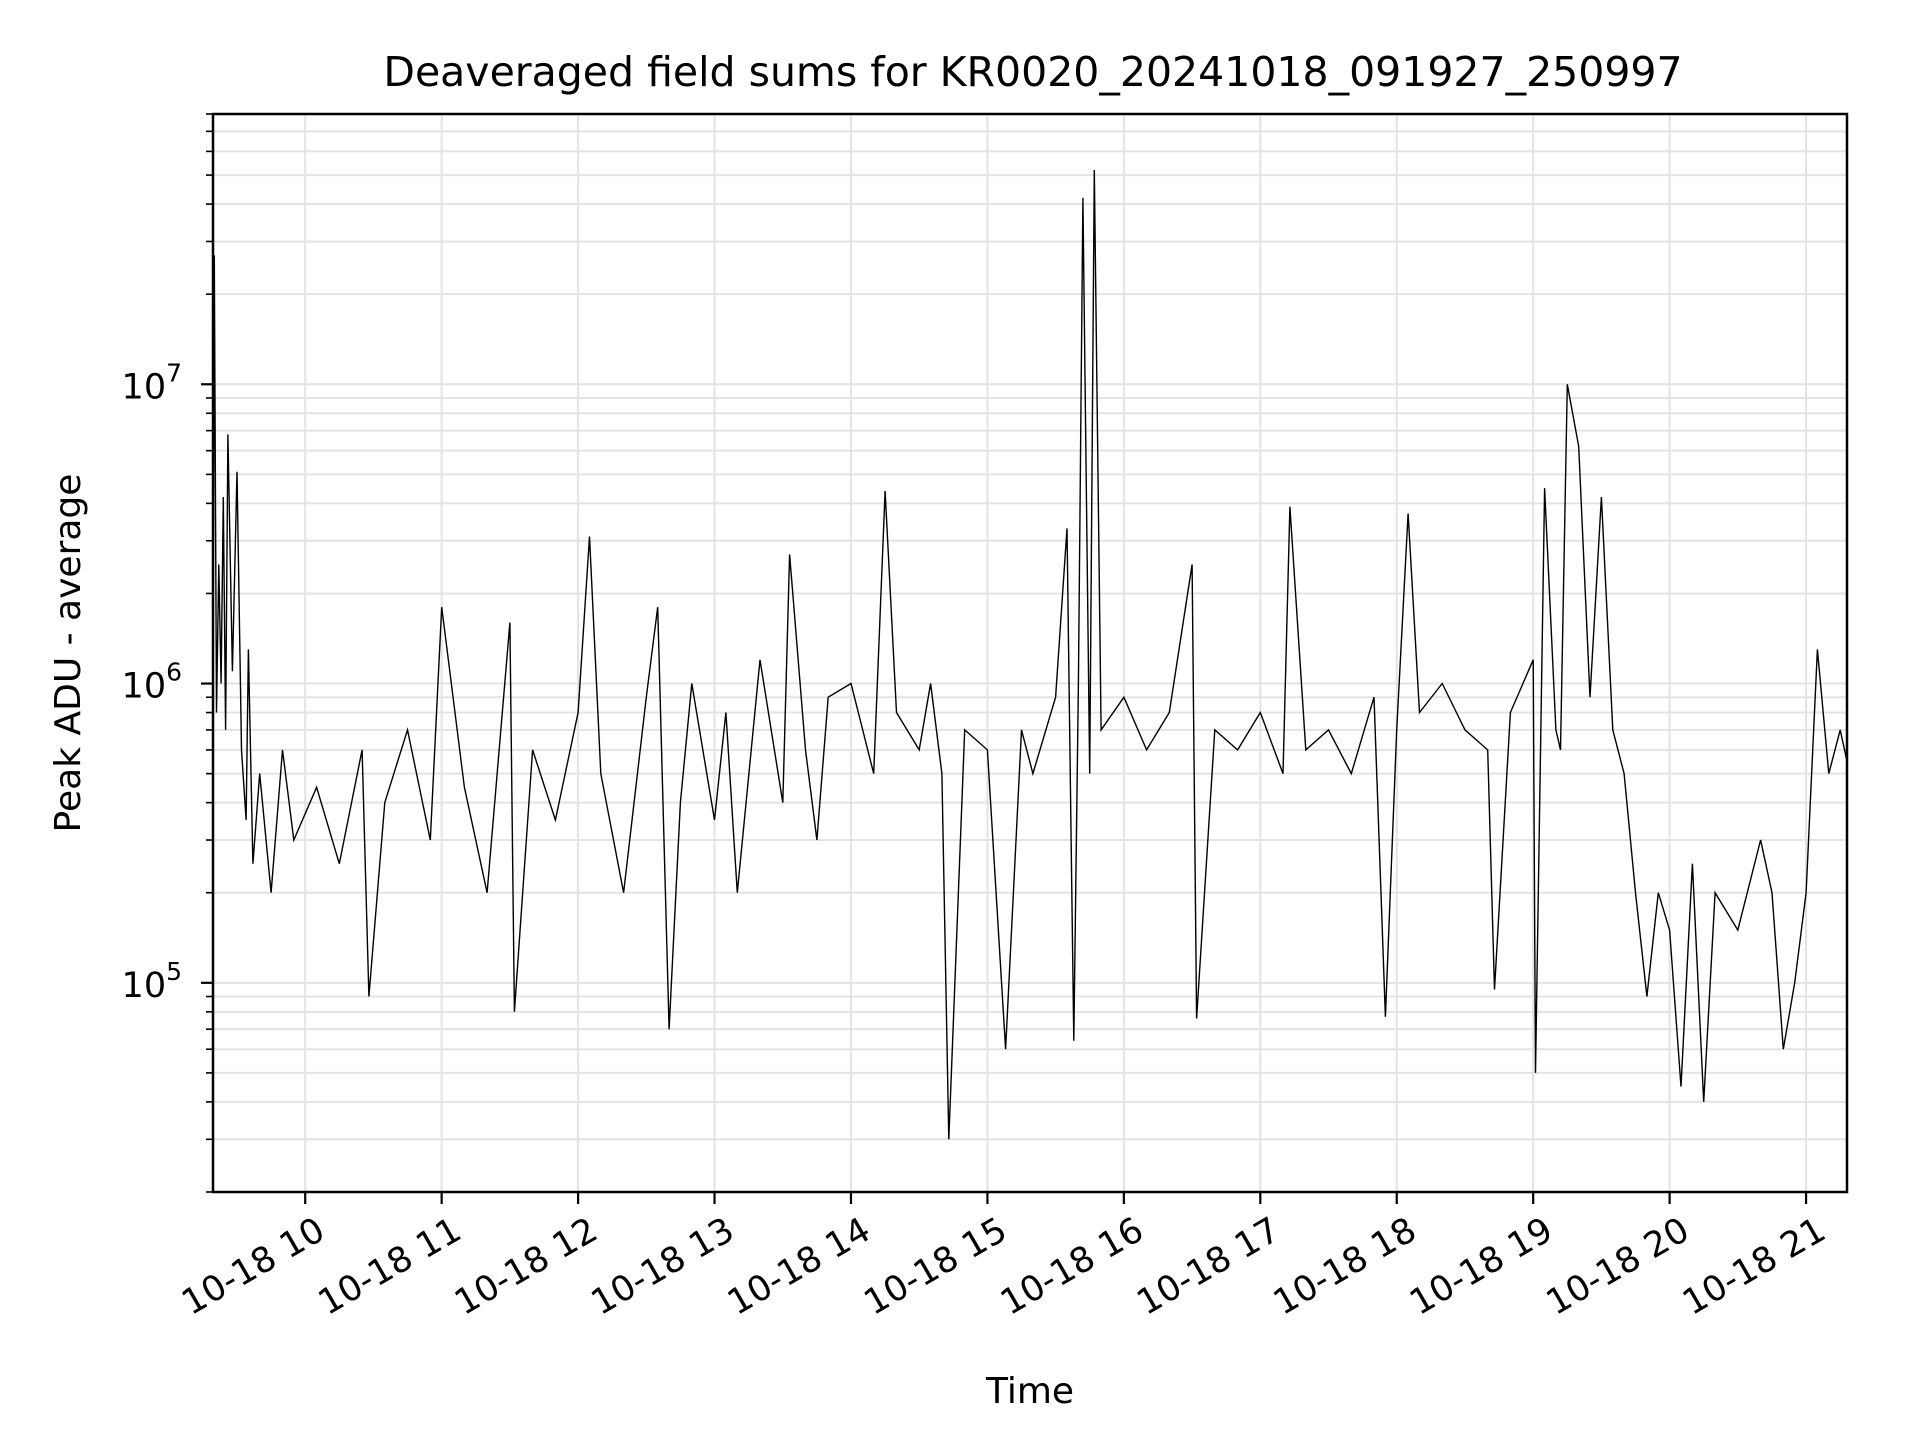 The width and height of the screenshot is (1920, 1440). I want to click on y-tick-label: 10⁶, so click(152, 682).